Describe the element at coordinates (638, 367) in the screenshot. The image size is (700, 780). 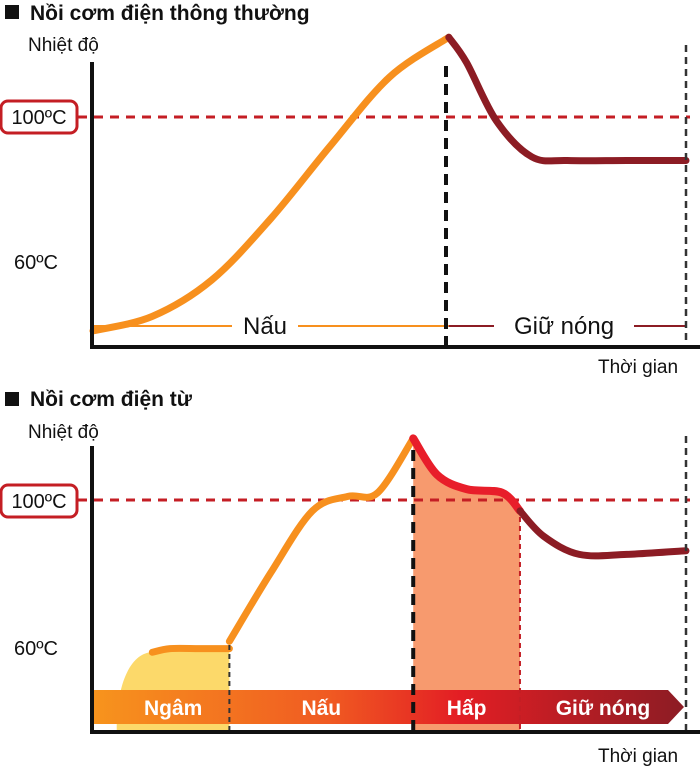
I see `chart-1-xlabel: Thời gian` at that location.